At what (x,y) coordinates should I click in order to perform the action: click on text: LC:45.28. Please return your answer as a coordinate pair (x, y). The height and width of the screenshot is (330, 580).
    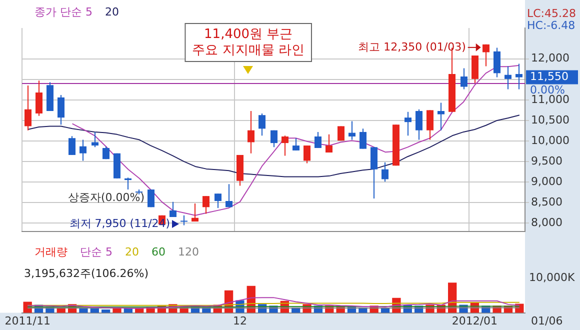
    Looking at the image, I should click on (551, 13).